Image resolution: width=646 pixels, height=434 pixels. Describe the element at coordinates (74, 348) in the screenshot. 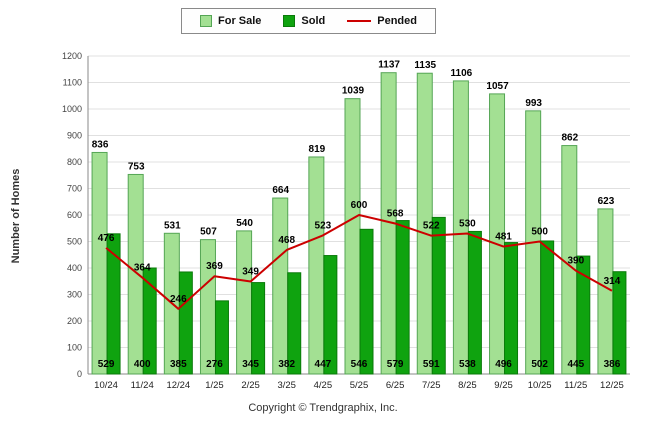

I see `y-tick-label: 100` at that location.